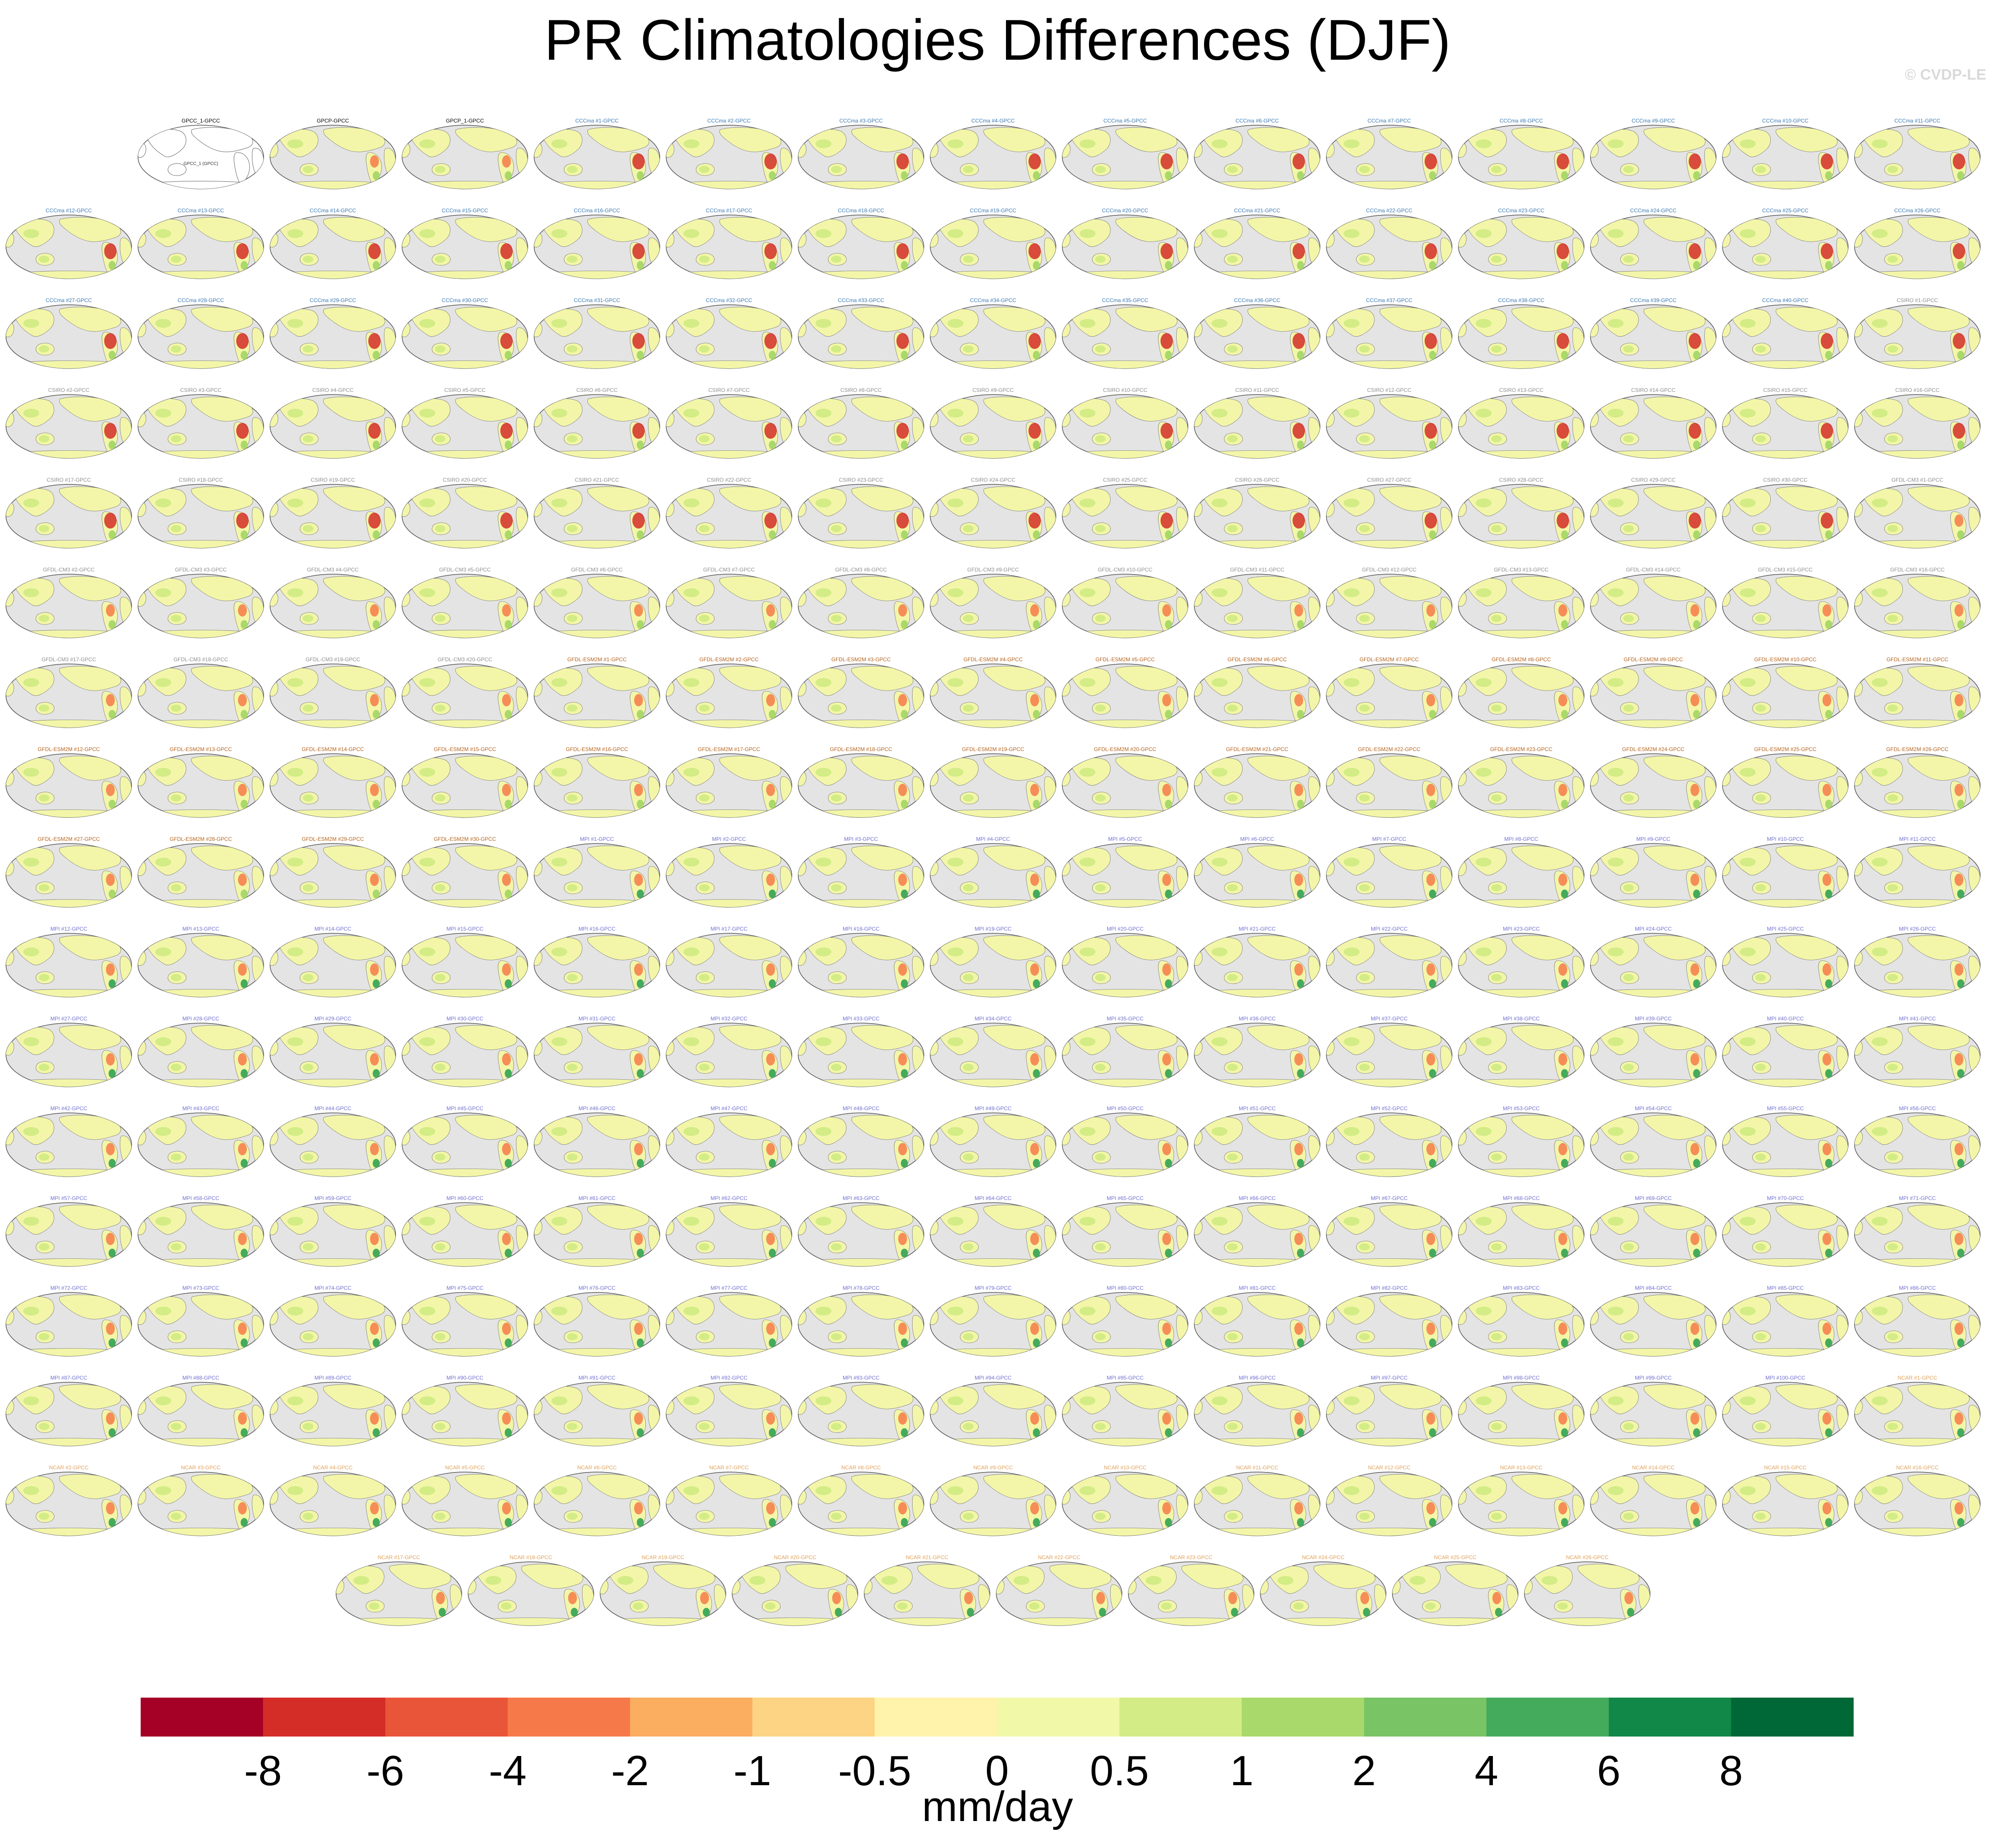  What do you see at coordinates (1521, 1410) in the screenshot?
I see `map-panel: MPI #98-GPCC` at bounding box center [1521, 1410].